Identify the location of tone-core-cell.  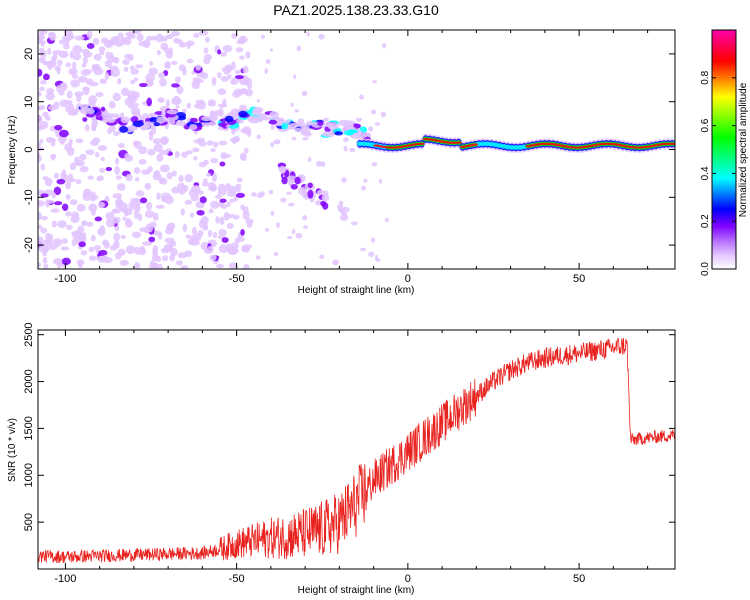
(421, 143).